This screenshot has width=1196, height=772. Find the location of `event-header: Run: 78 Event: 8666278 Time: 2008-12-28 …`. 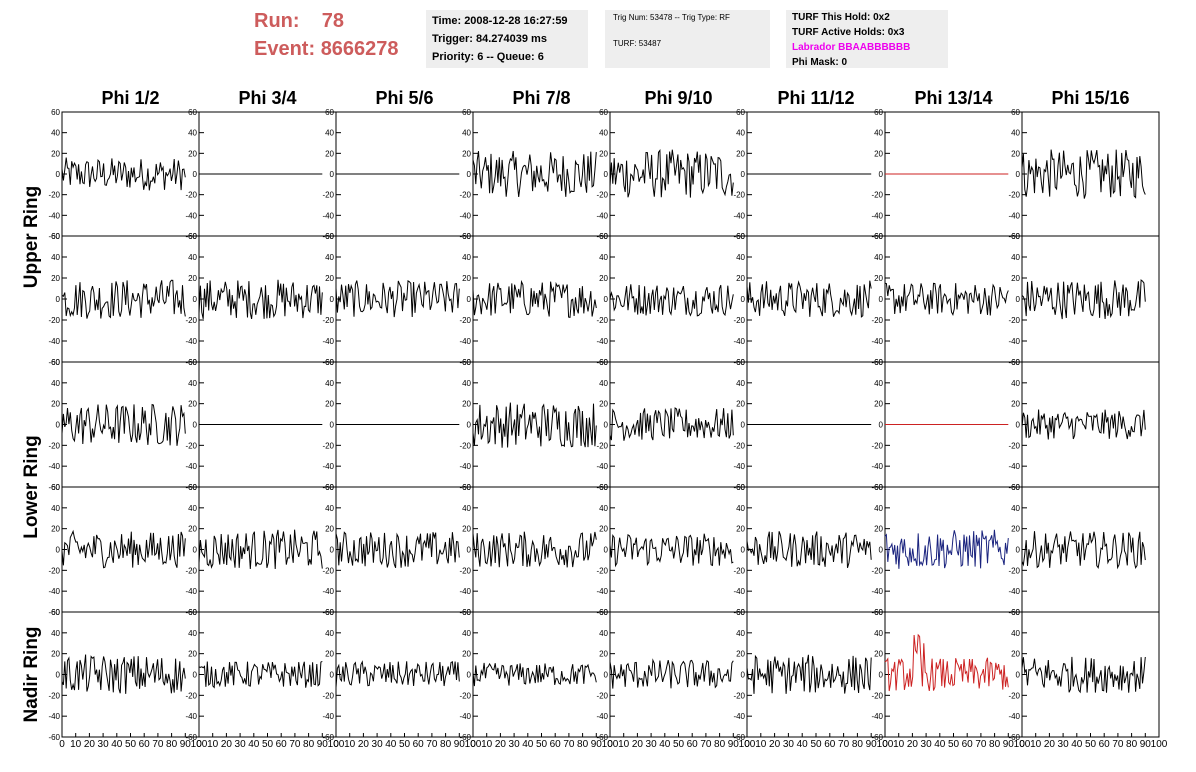

event-header: Run: 78 Event: 8666278 Time: 2008-12-28 … is located at coordinates (598, 40).